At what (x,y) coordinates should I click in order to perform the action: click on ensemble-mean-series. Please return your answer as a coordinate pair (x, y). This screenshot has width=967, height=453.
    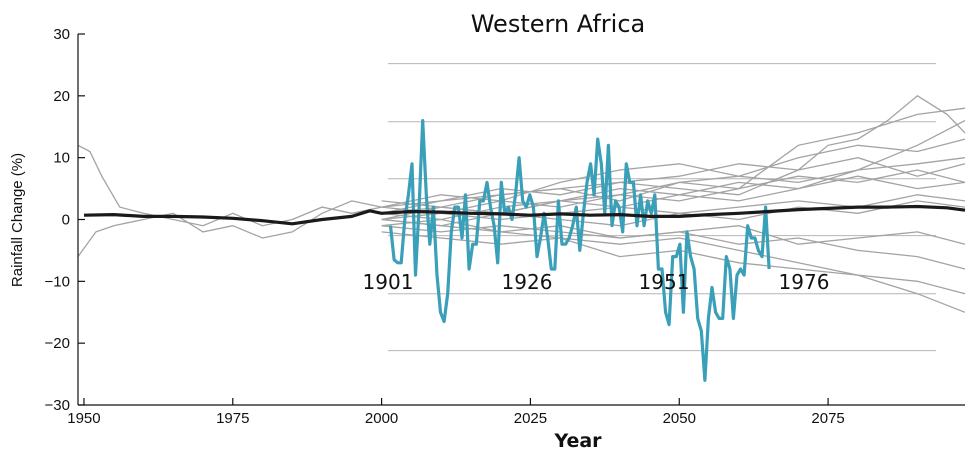
    Looking at the image, I should click on (524, 215).